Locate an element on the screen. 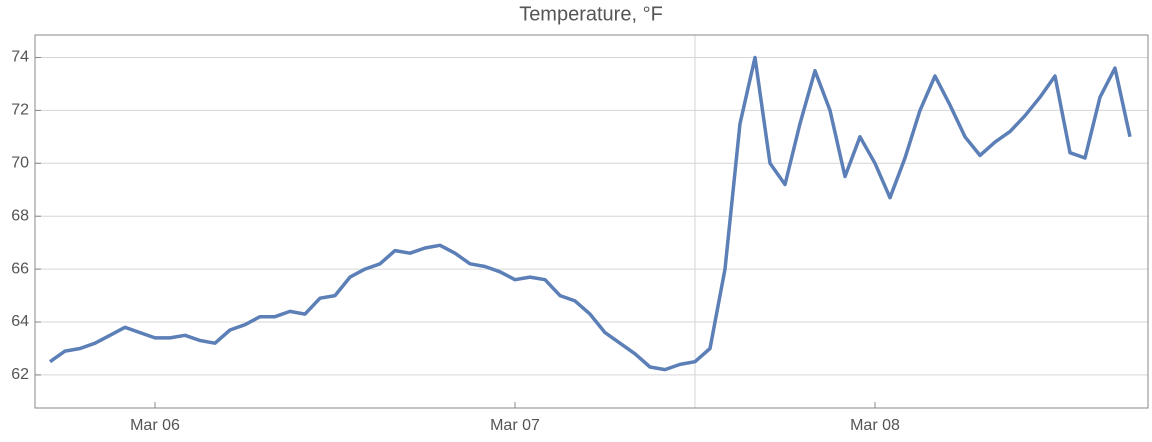 The height and width of the screenshot is (442, 1152). y-tick-label: 74 is located at coordinates (20, 57).